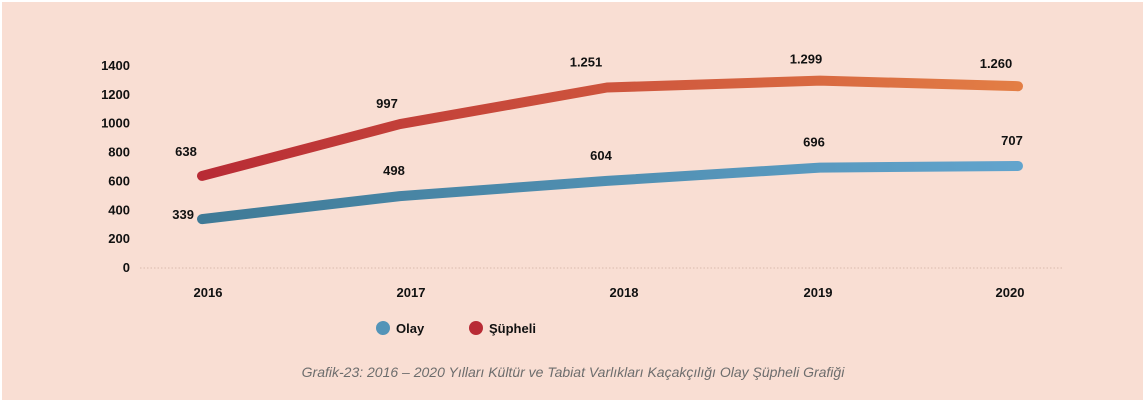 This screenshot has width=1146, height=402. I want to click on data-label-supheli: 997, so click(387, 103).